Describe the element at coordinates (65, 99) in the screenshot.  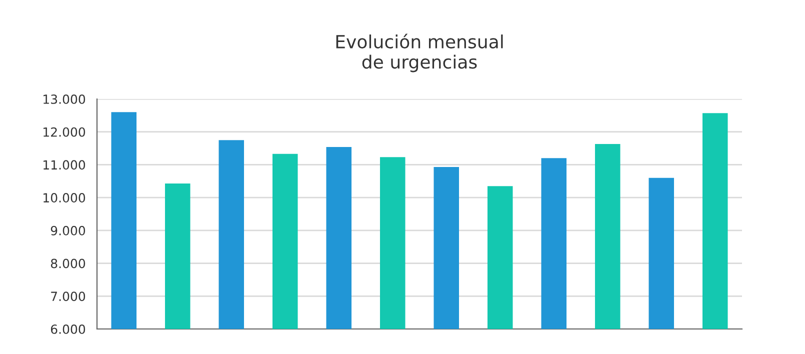
I see `y-tick-label: 13.000` at that location.